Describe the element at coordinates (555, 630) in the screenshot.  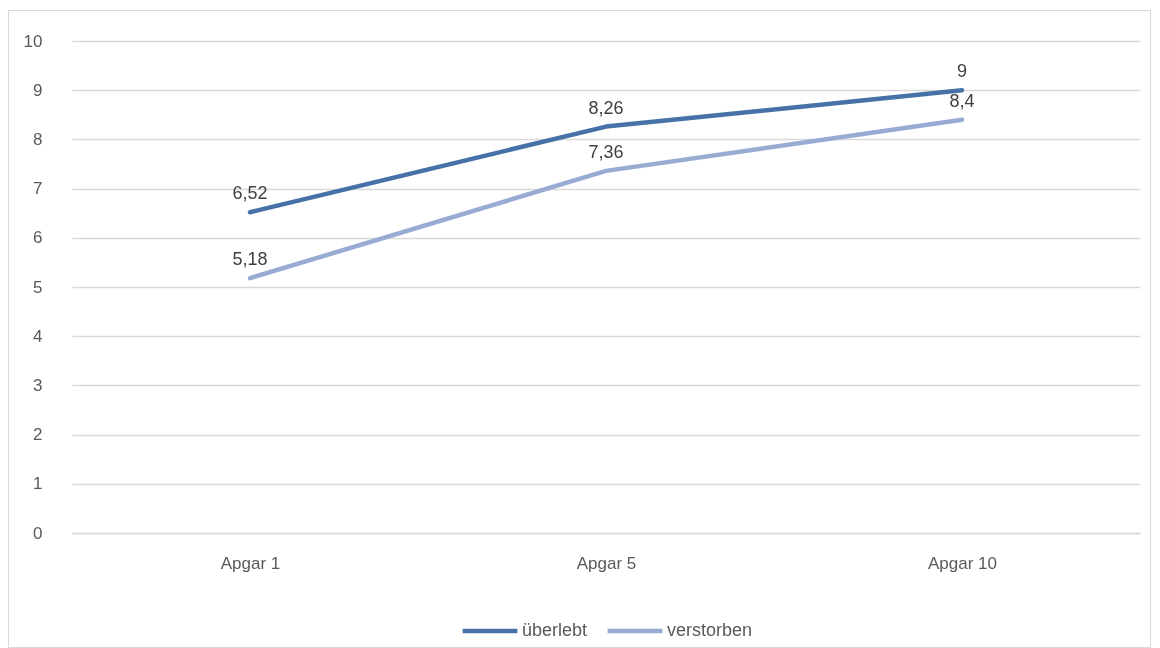
I see `legend-label: überlebt` at that location.